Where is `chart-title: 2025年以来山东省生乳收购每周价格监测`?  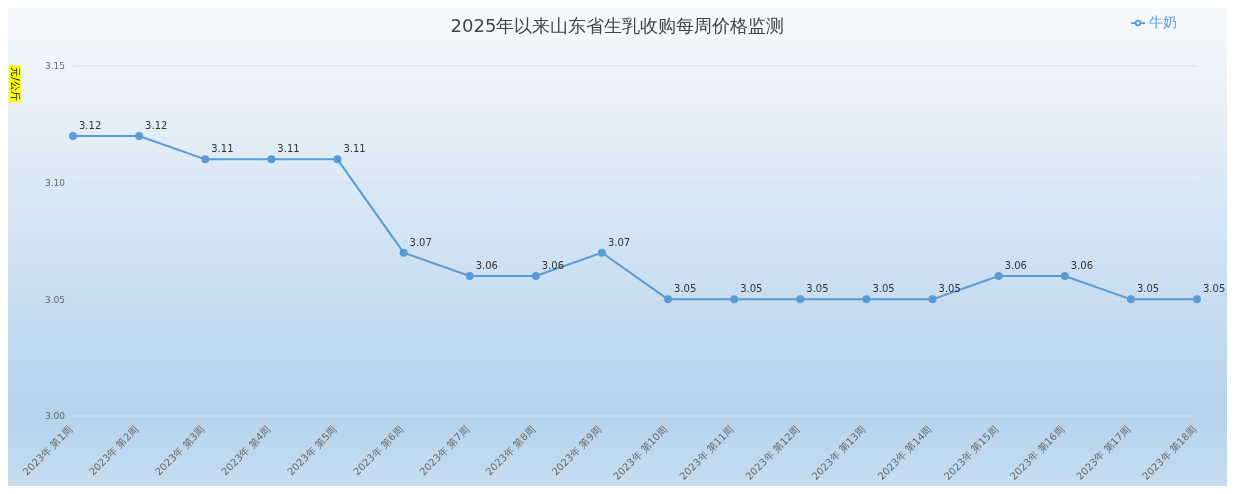 chart-title: 2025年以来山东省生乳收购每周价格监测 is located at coordinates (617, 25).